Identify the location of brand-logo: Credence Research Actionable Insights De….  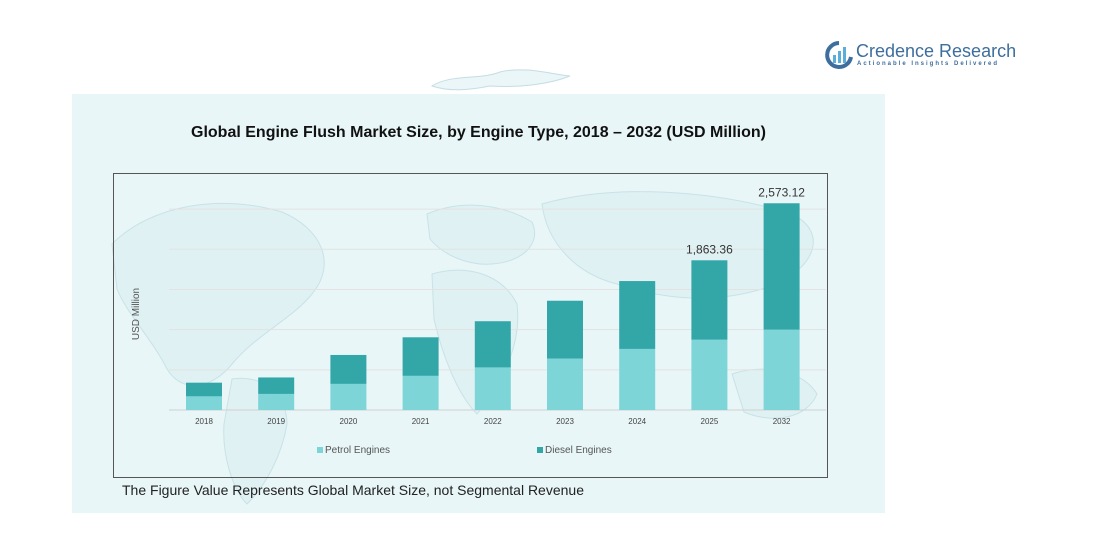
(920, 57).